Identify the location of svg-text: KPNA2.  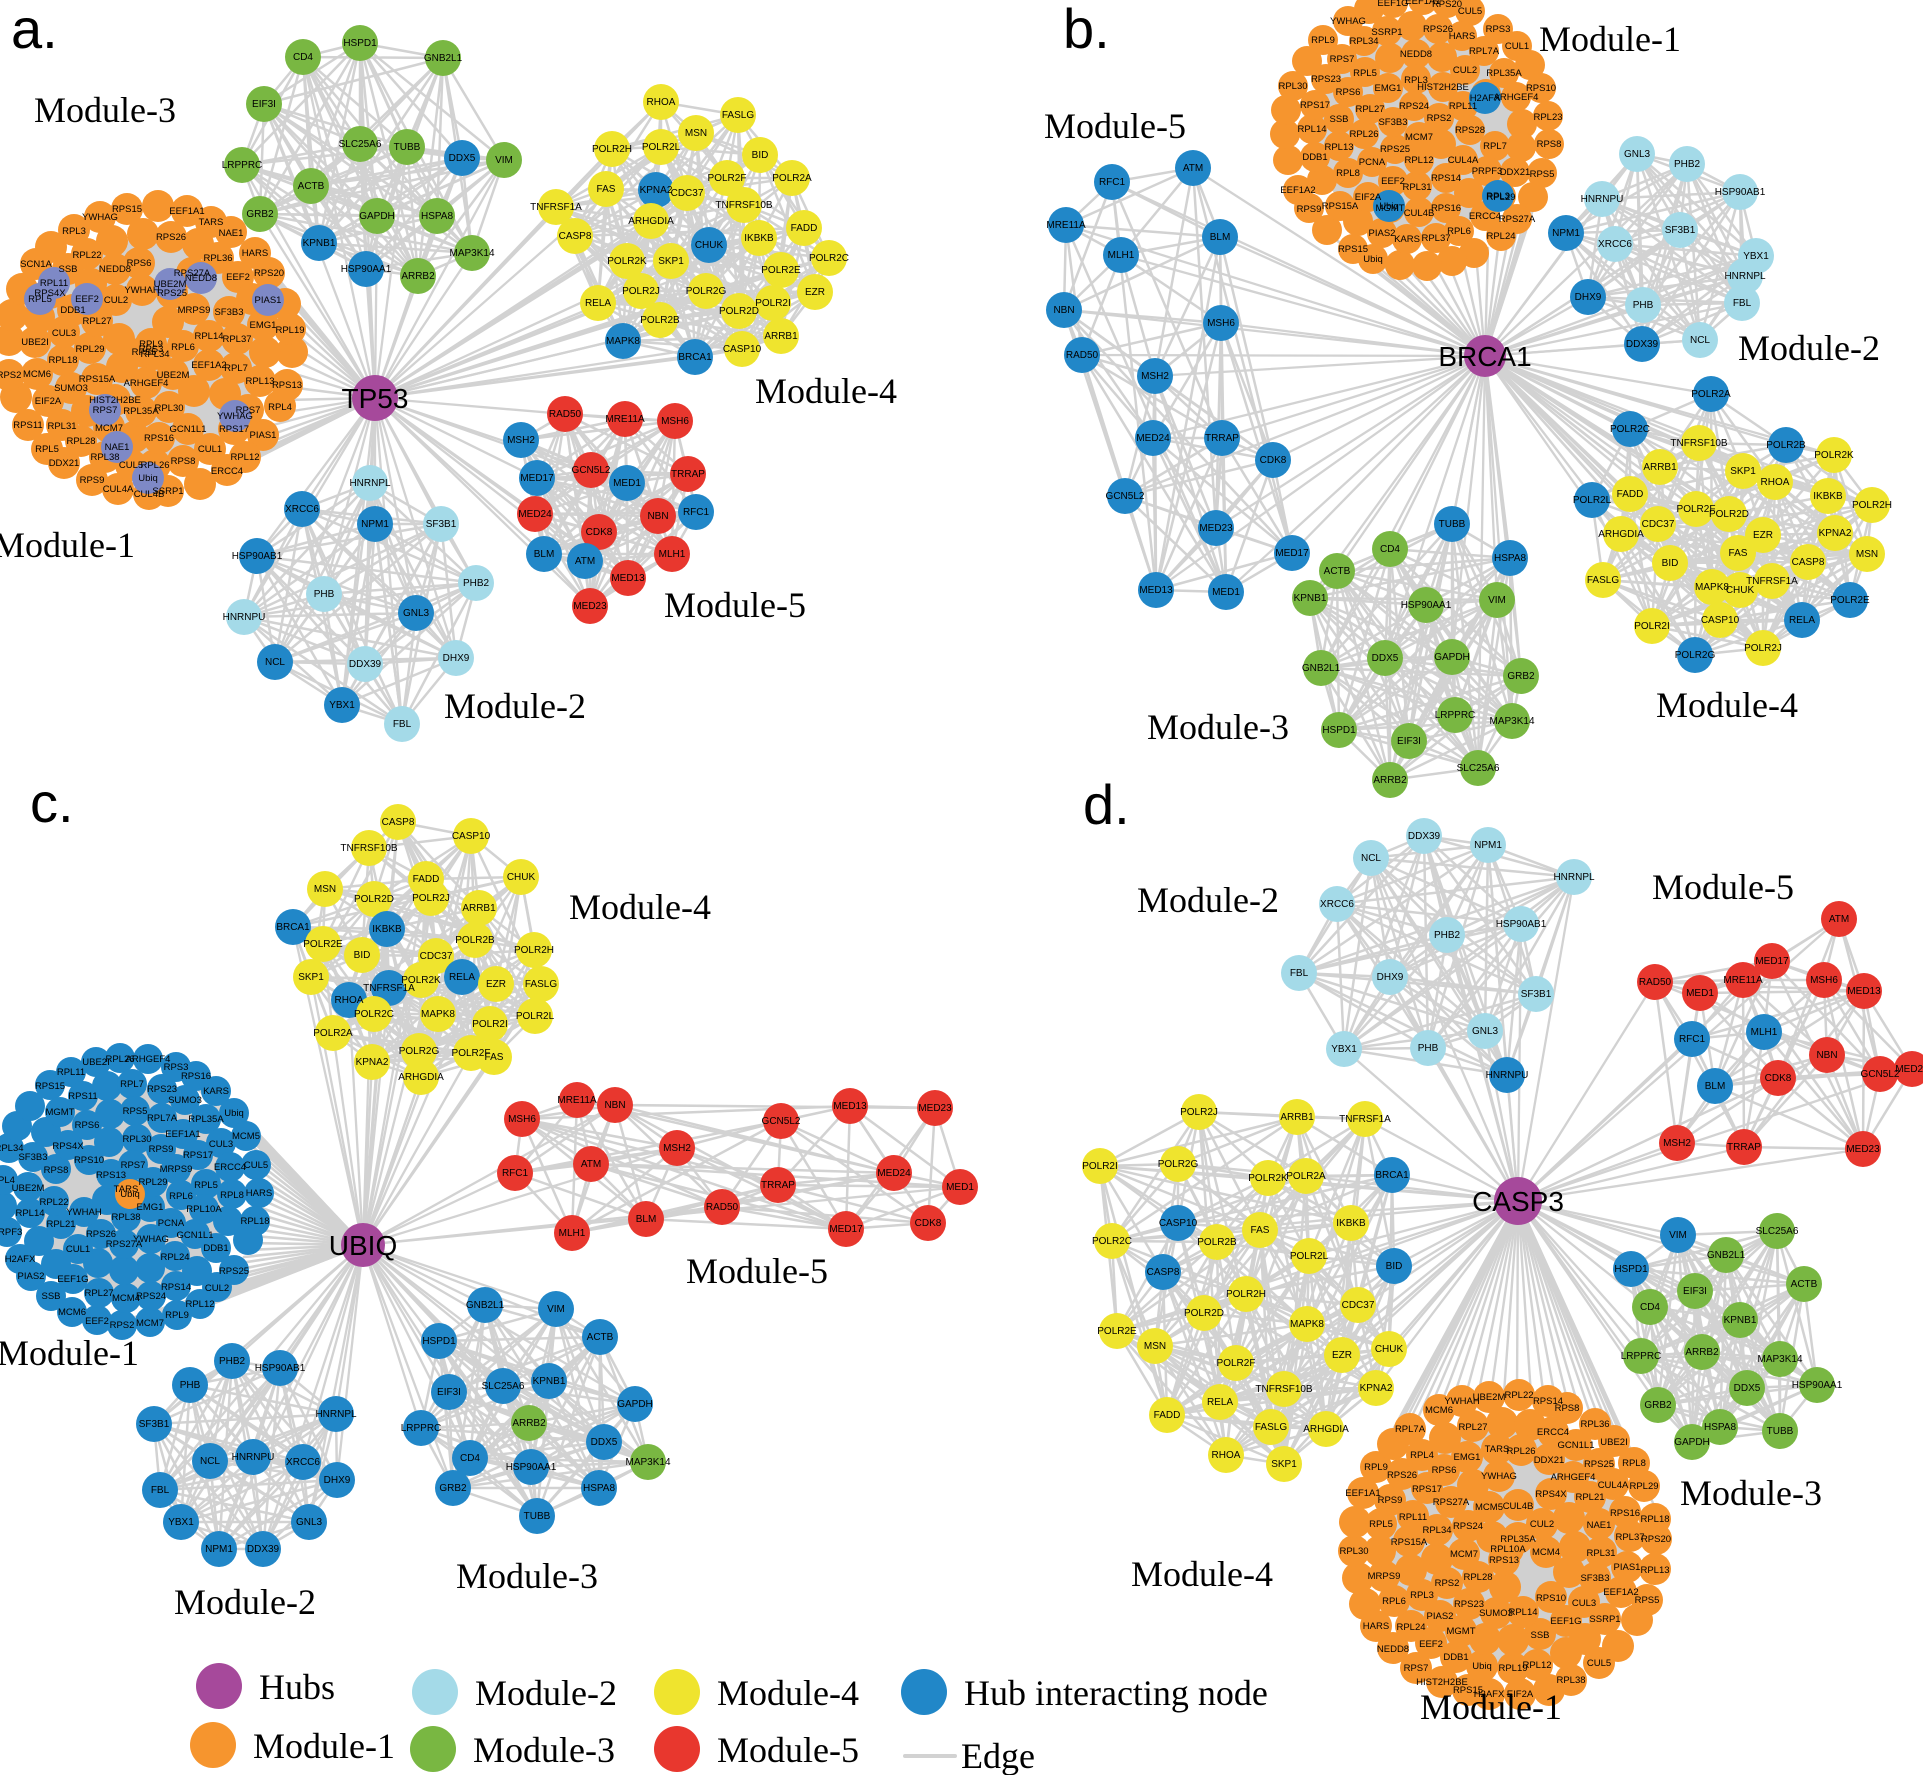
(1835, 533).